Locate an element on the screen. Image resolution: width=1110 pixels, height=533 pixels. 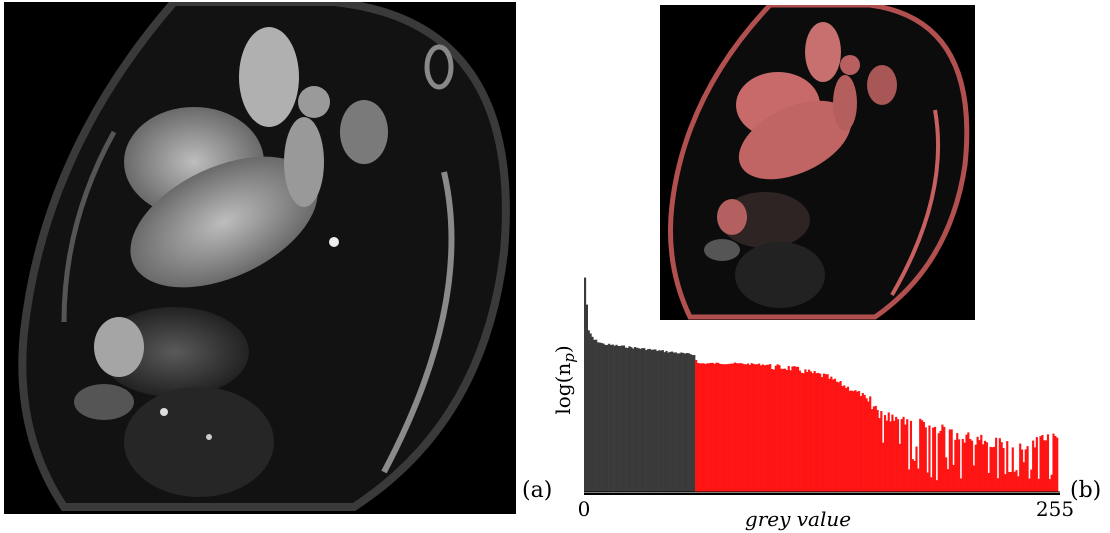
panel-label-b: (b) is located at coordinates (1086, 490).